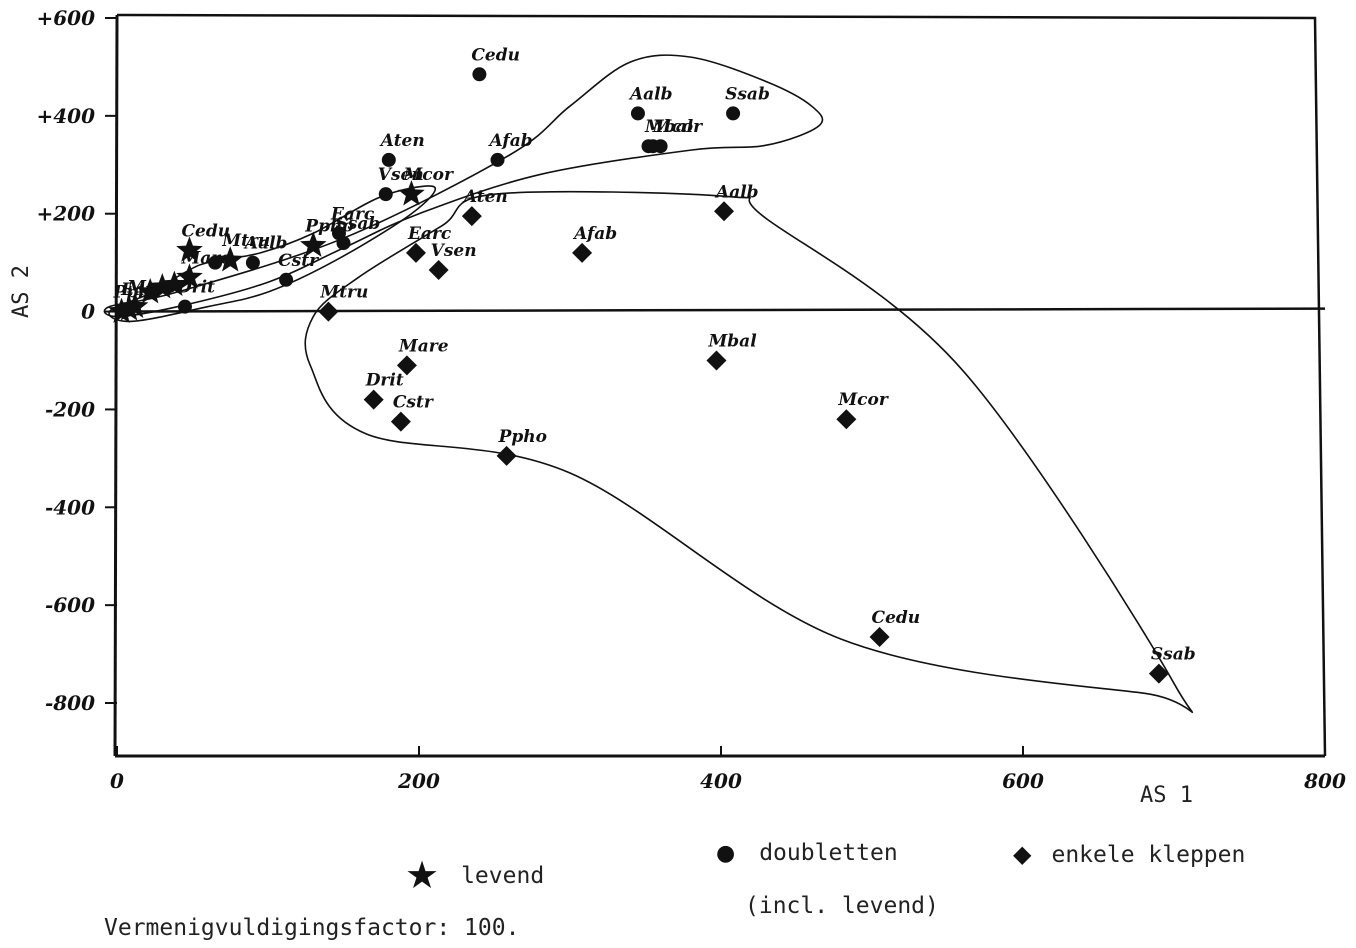 The height and width of the screenshot is (948, 1356). Describe the element at coordinates (70, 409) in the screenshot. I see `y-tick-label: -200` at that location.